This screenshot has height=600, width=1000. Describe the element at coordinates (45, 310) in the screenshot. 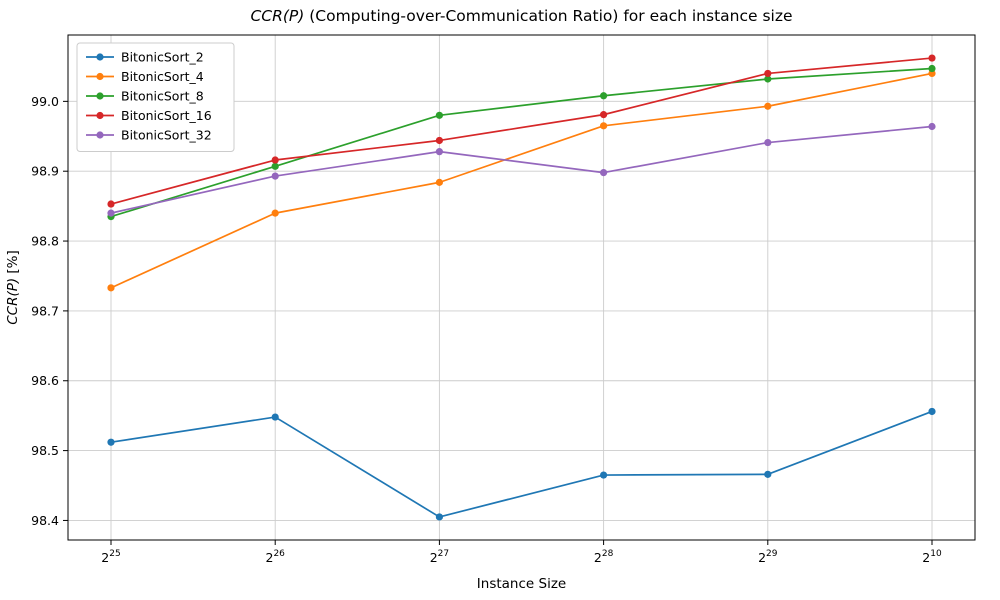

I see `y-tick-label: 98.7` at that location.